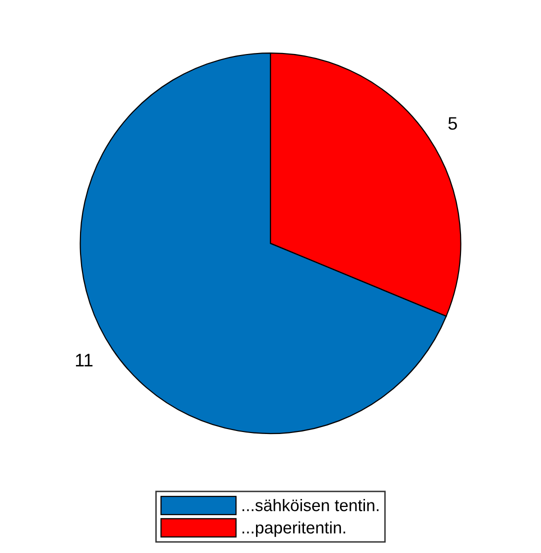 The width and height of the screenshot is (541, 553). What do you see at coordinates (310, 505) in the screenshot?
I see `legend-label: ...sähköisen tentin.` at bounding box center [310, 505].